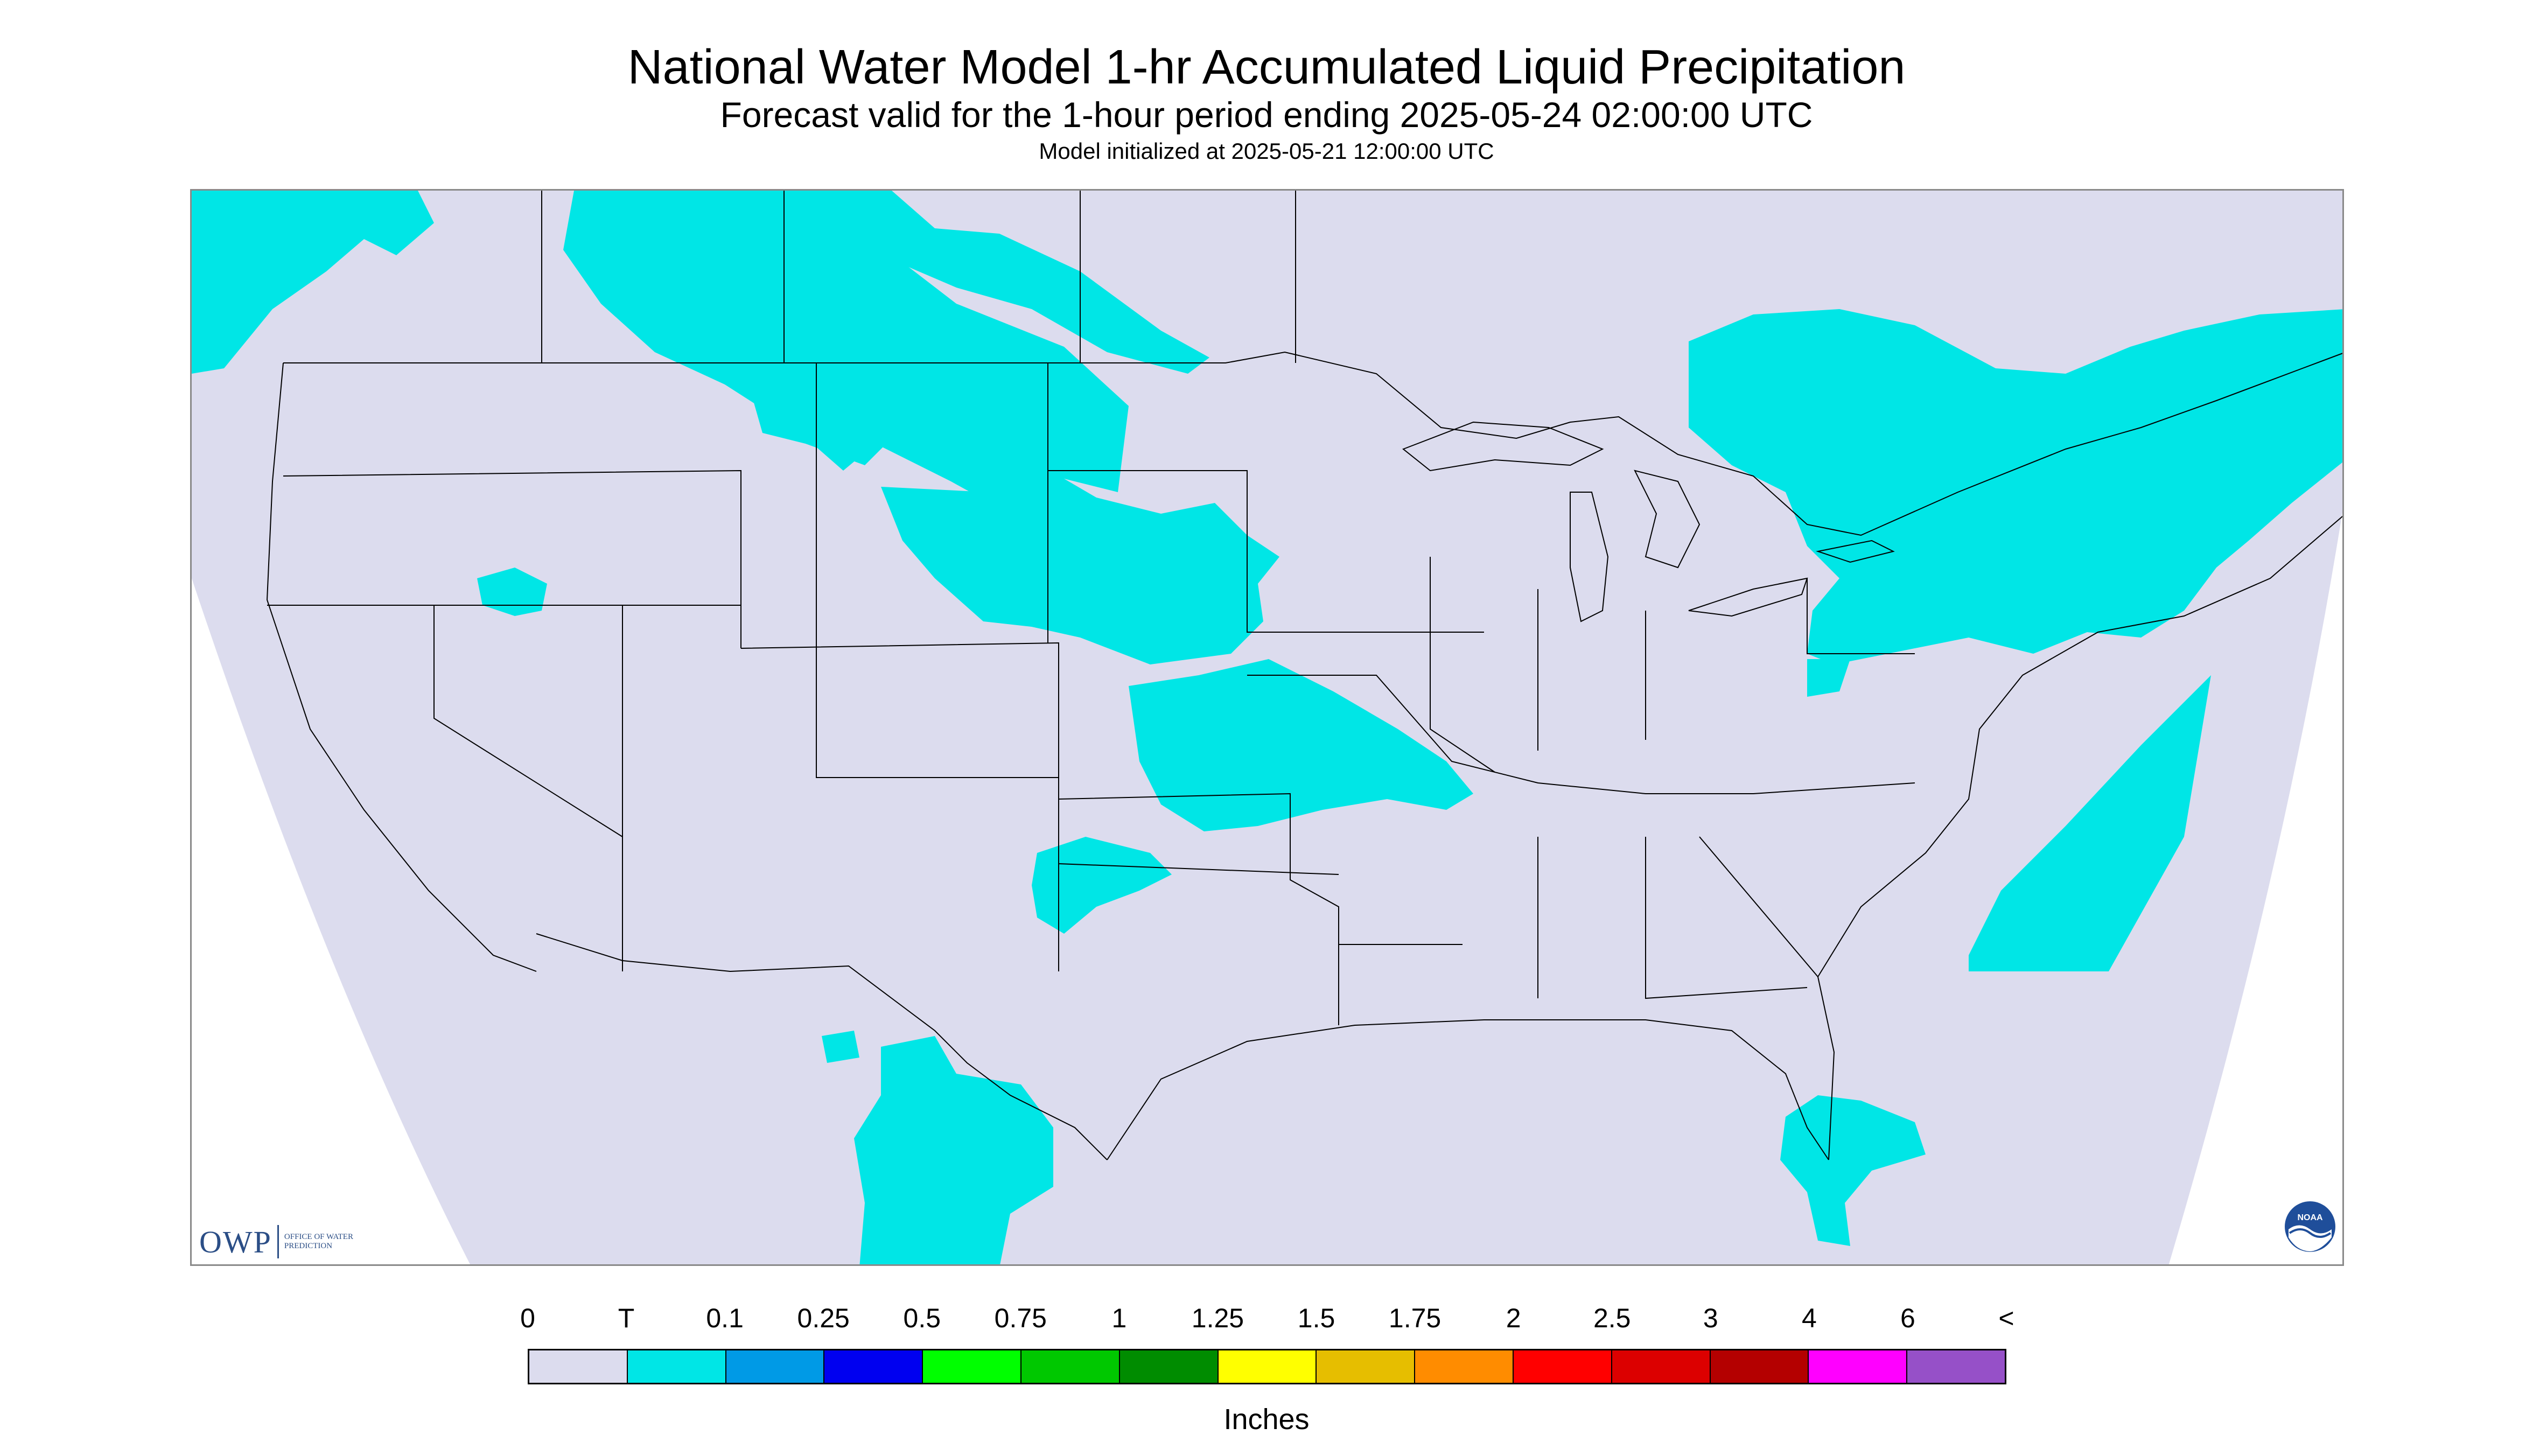  What do you see at coordinates (402, 667) in the screenshot?
I see `west-coast` at bounding box center [402, 667].